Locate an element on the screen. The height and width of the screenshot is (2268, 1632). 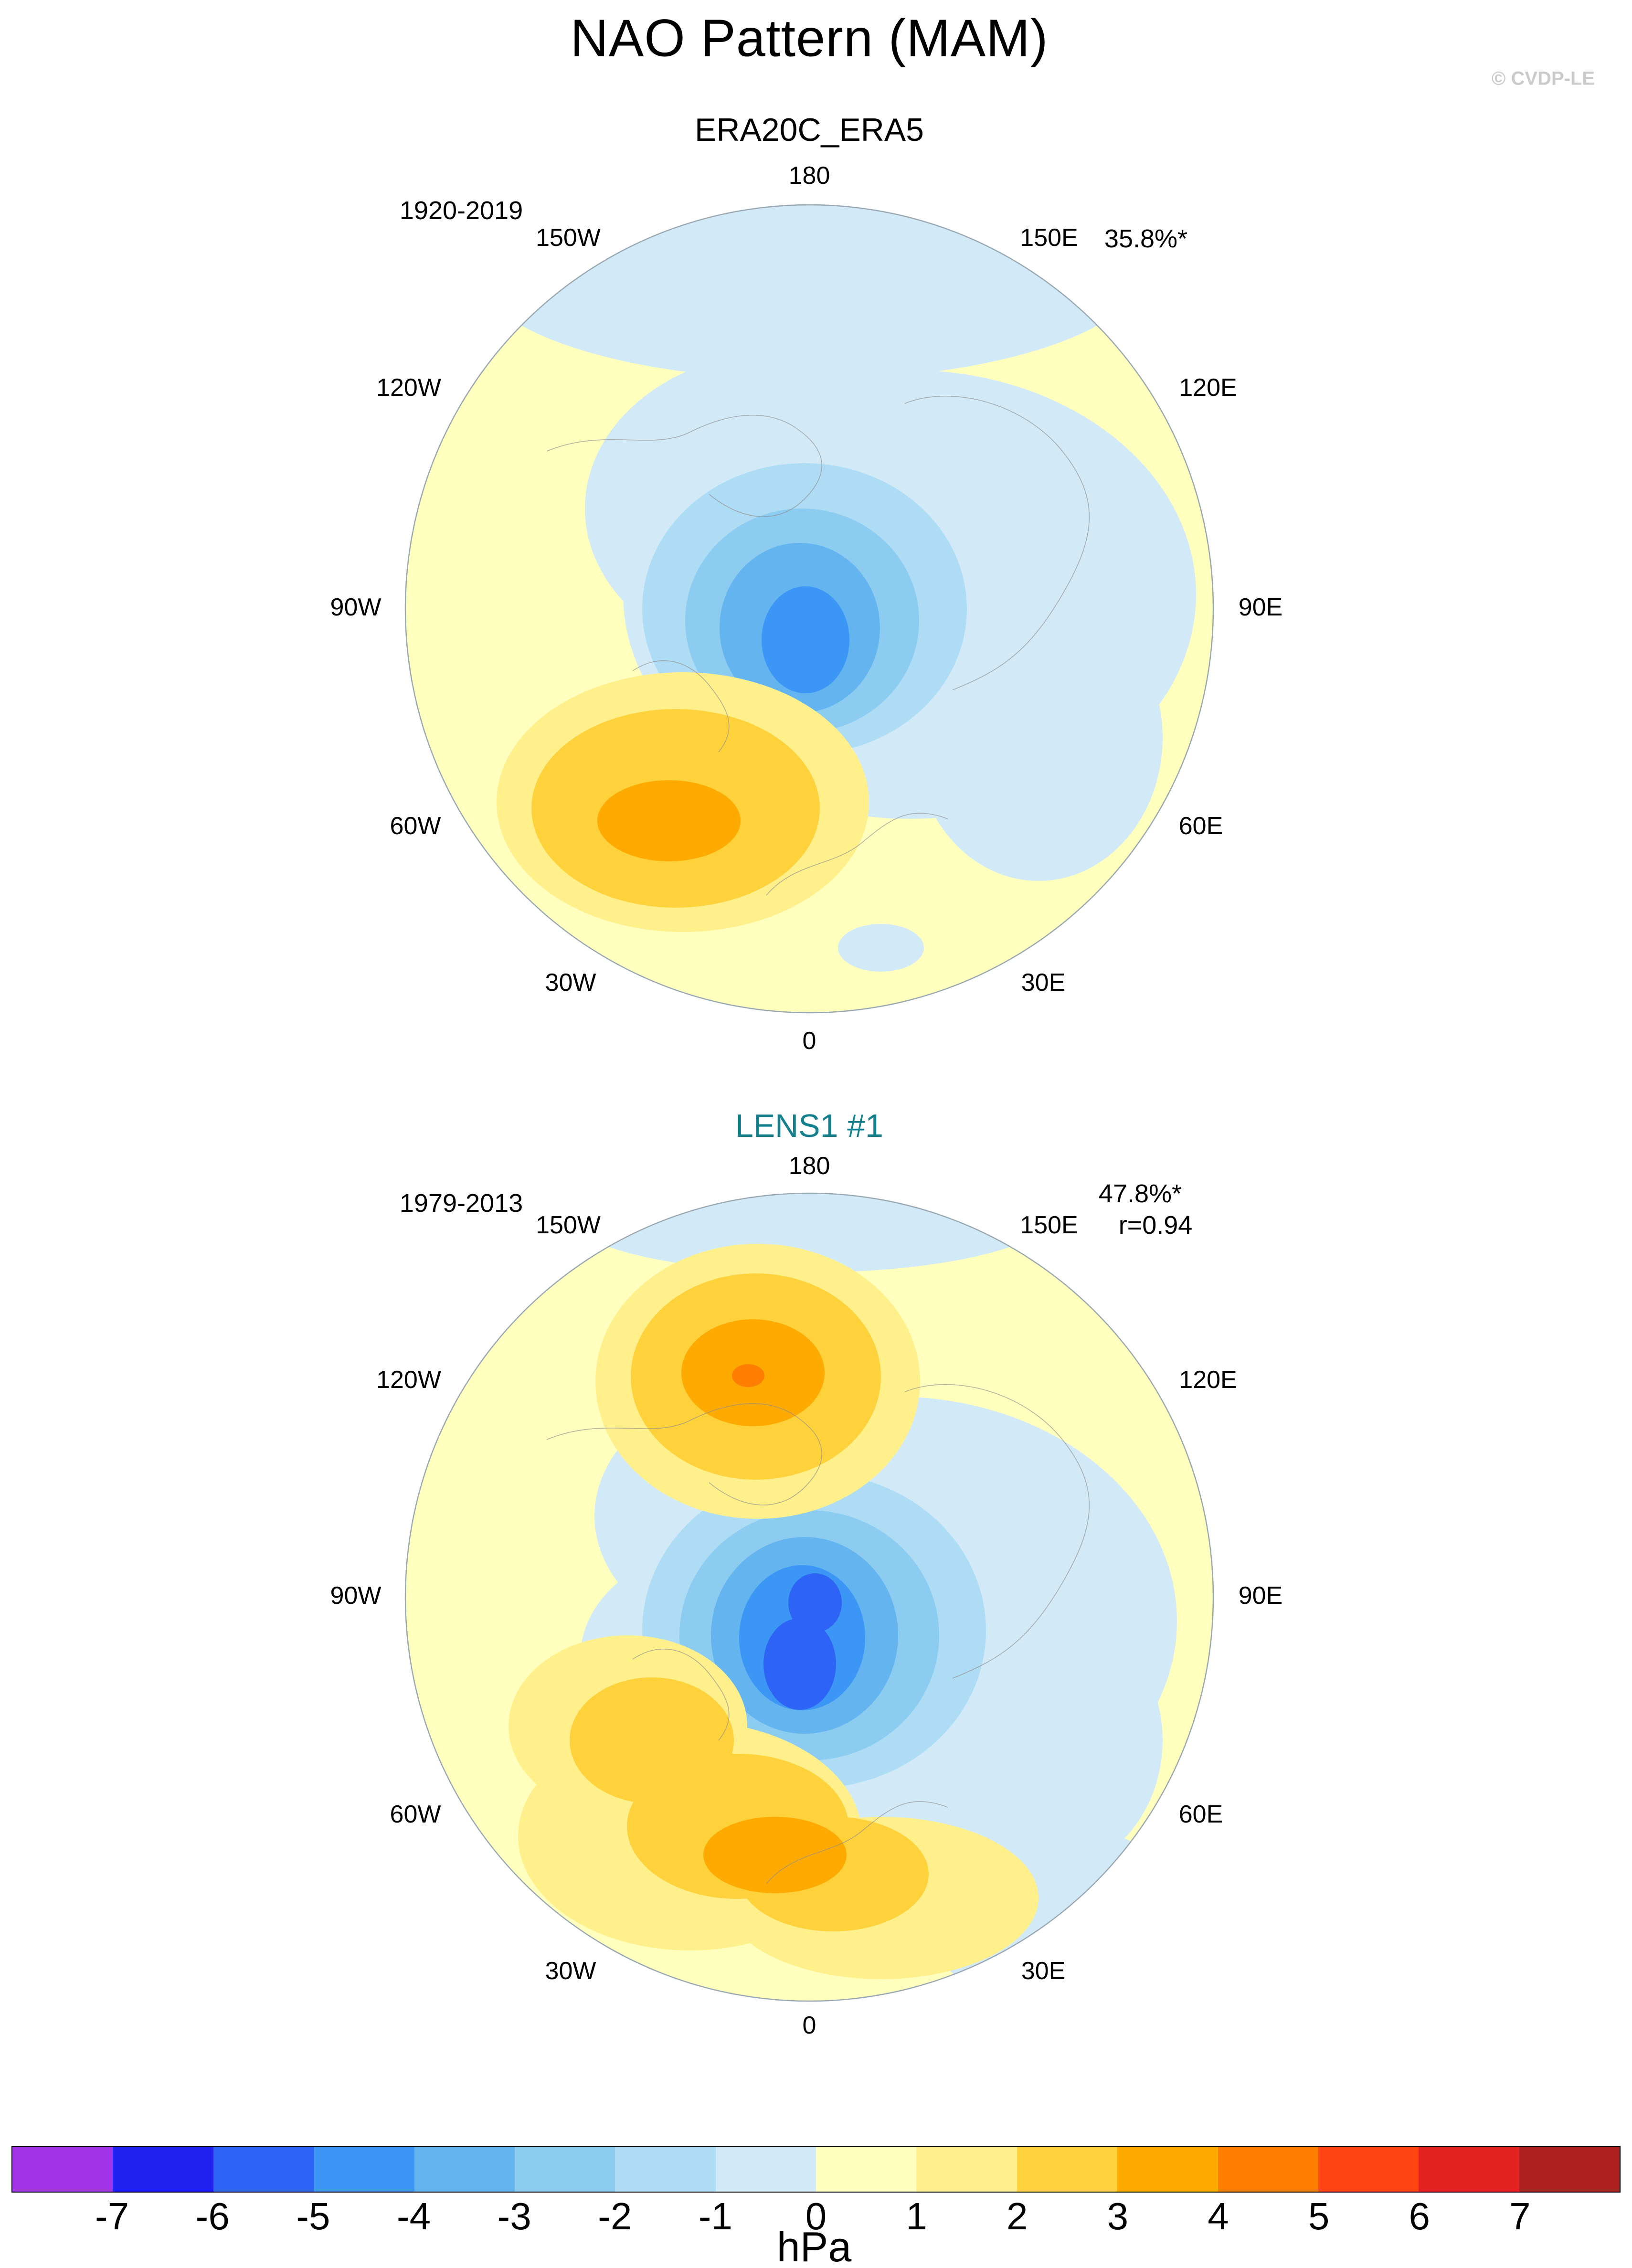
map1-neg01-med is located at coordinates (881, 948).